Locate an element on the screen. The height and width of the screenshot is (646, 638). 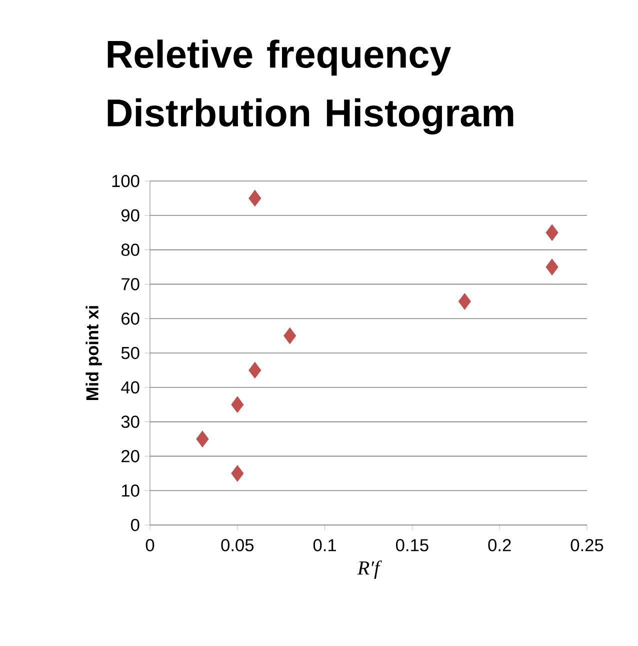
x-tick-label: 0 is located at coordinates (150, 545).